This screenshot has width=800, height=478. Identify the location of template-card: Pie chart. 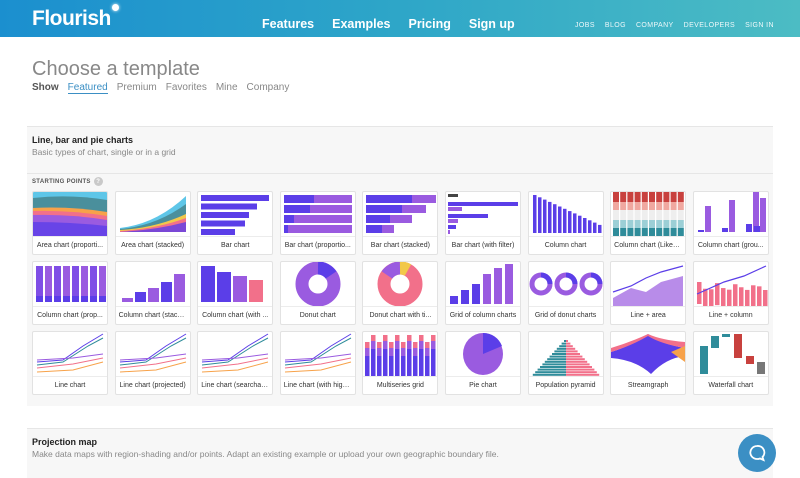
(482, 363).